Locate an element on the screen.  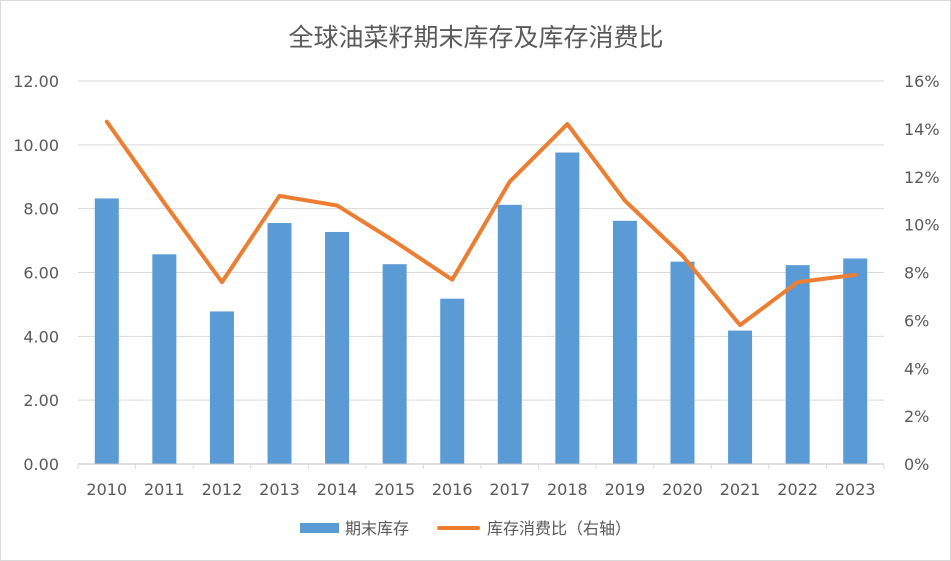
bar-2019 is located at coordinates (624, 342).